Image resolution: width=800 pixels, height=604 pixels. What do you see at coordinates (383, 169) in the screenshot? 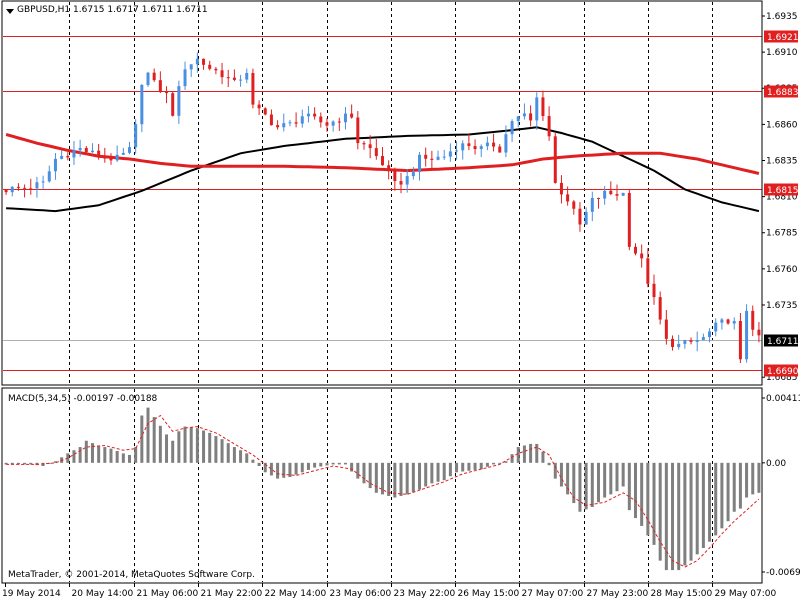
I see `fast-moving-average-line` at bounding box center [383, 169].